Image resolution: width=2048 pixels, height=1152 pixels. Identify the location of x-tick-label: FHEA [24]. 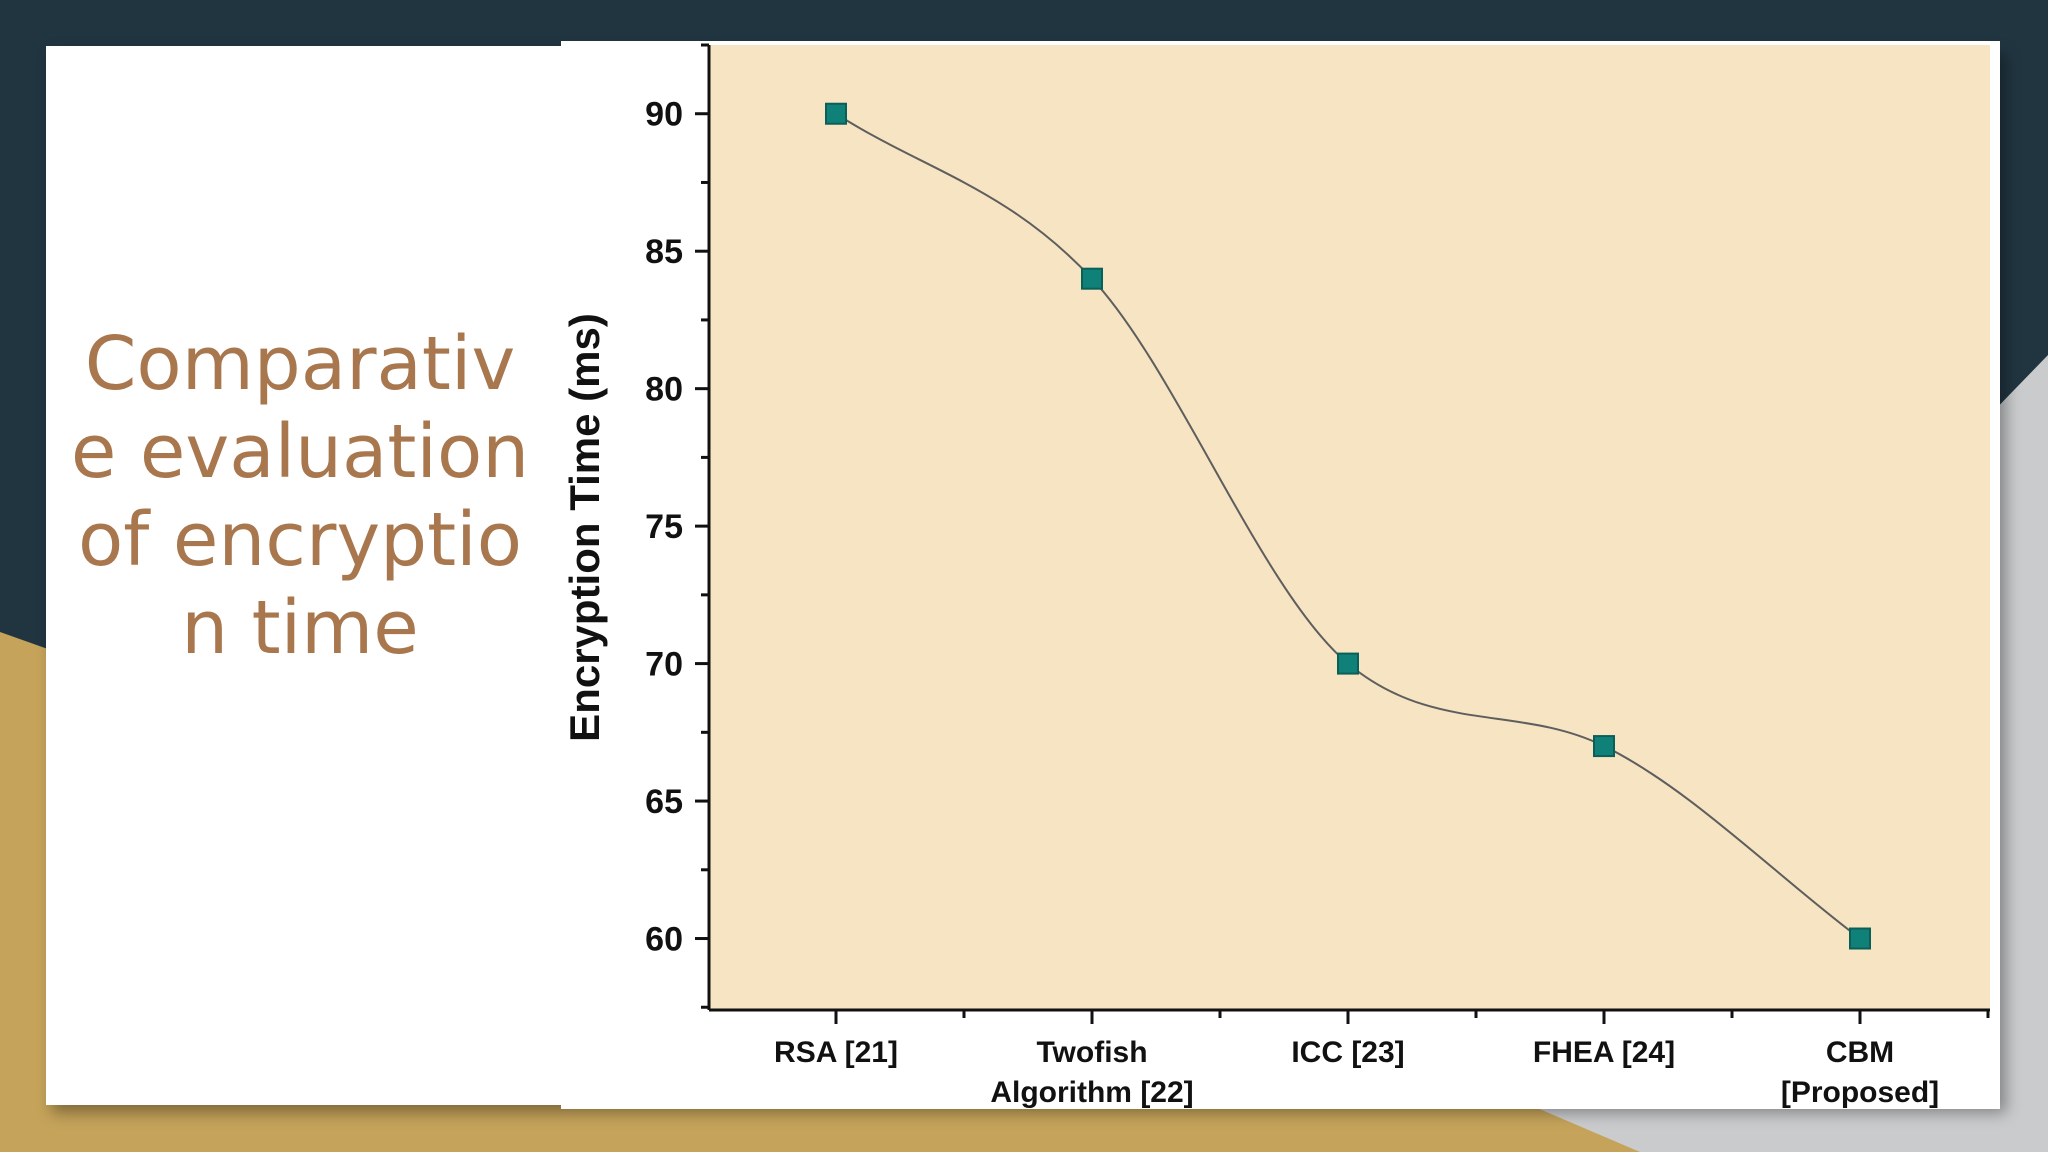
(1604, 1052).